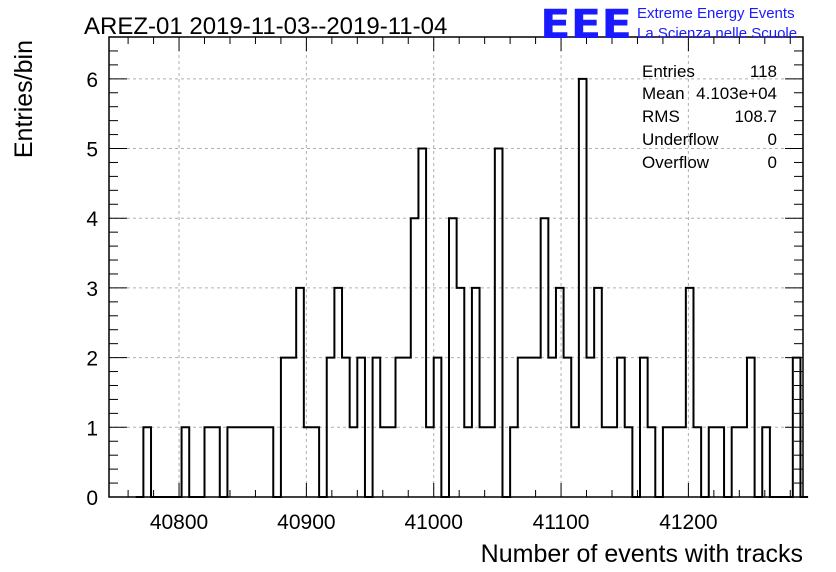  Describe the element at coordinates (717, 33) in the screenshot. I see `eee-logo-line2: La Scienza nelle Scuole` at that location.